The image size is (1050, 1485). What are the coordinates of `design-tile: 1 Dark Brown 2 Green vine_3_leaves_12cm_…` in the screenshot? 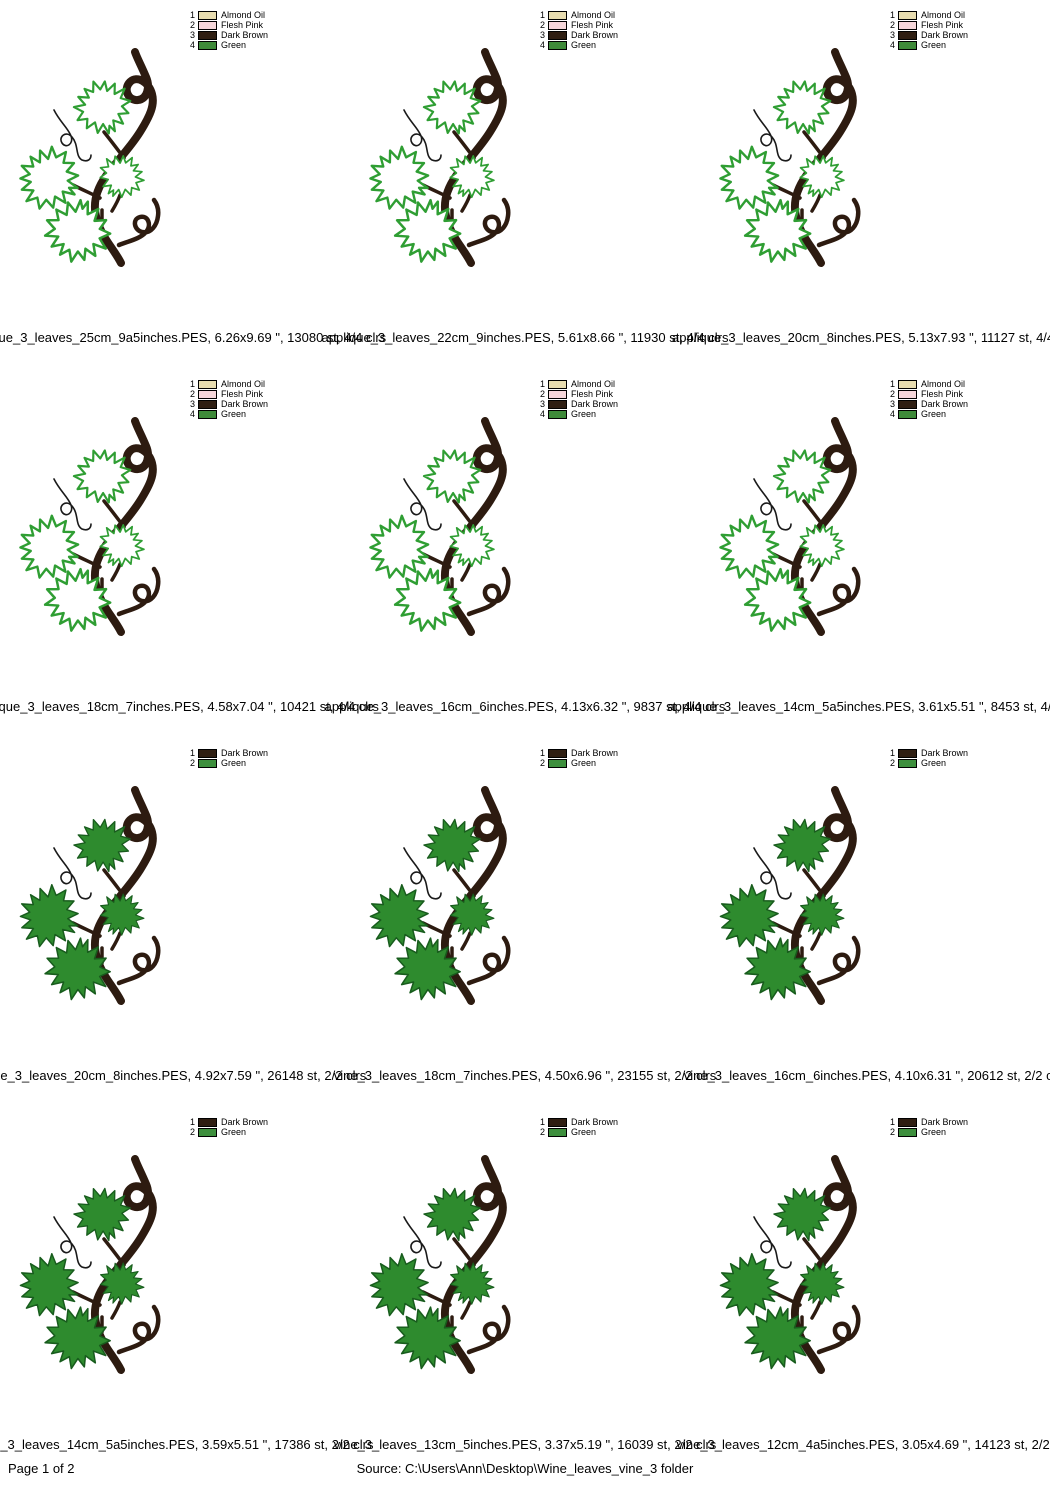 It's located at (863, 1291).